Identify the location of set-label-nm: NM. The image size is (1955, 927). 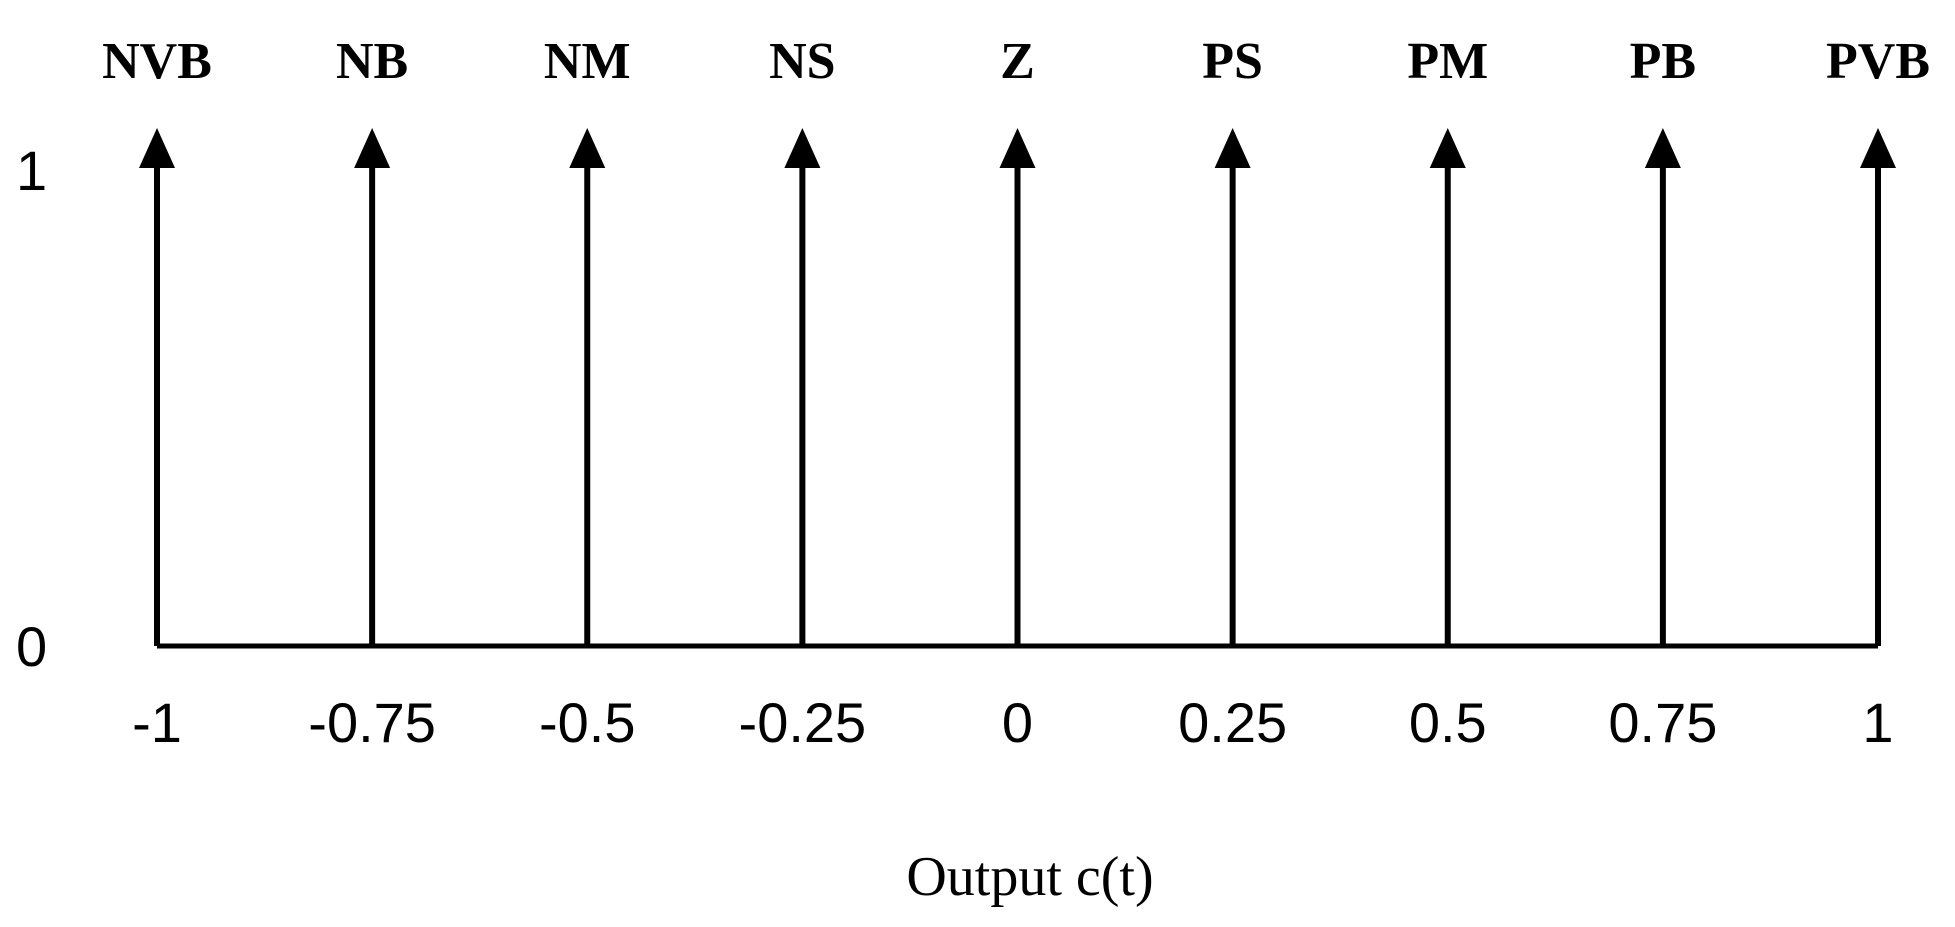
(587, 61).